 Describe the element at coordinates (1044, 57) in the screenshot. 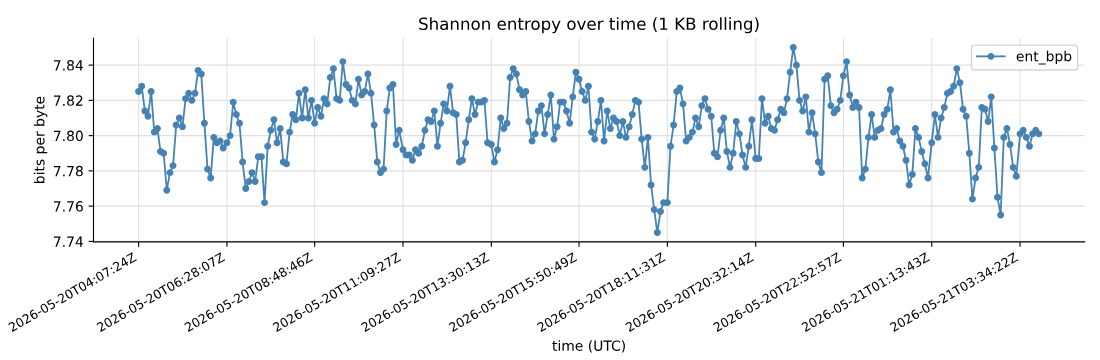

I see `legend-label: ent_bpb` at that location.